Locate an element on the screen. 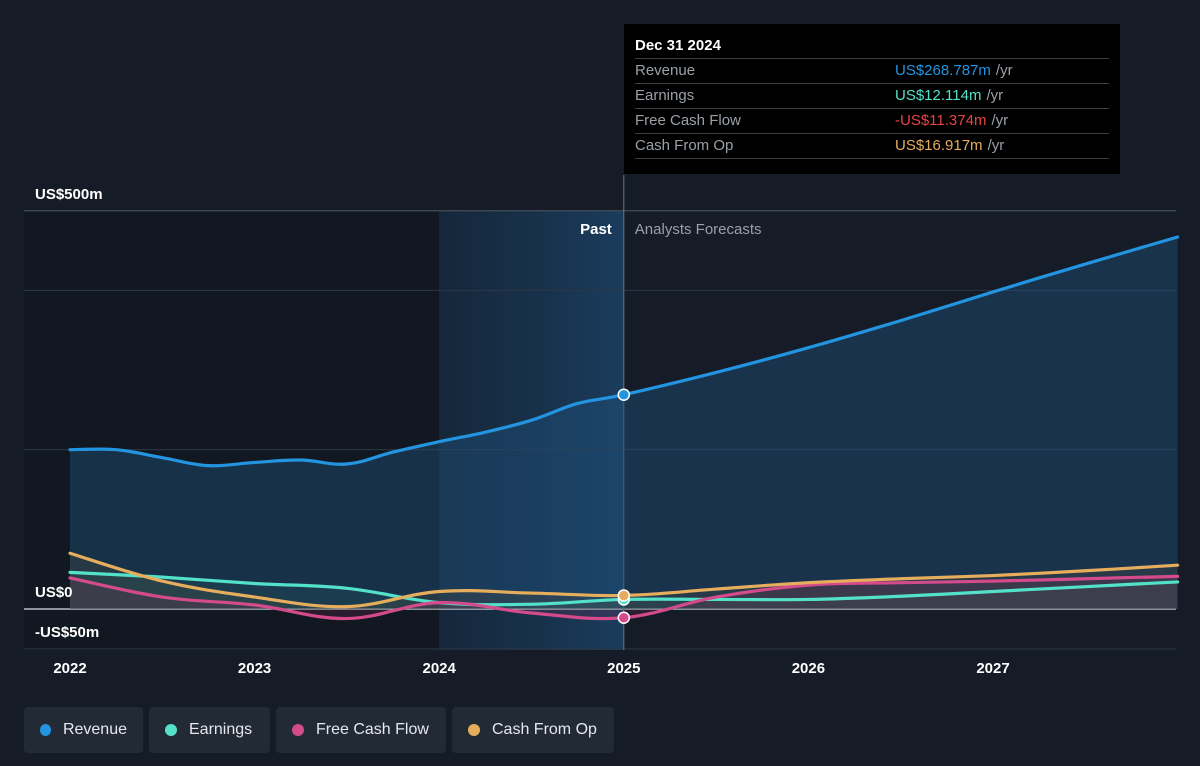  x-tick-label: 2022 is located at coordinates (69, 668).